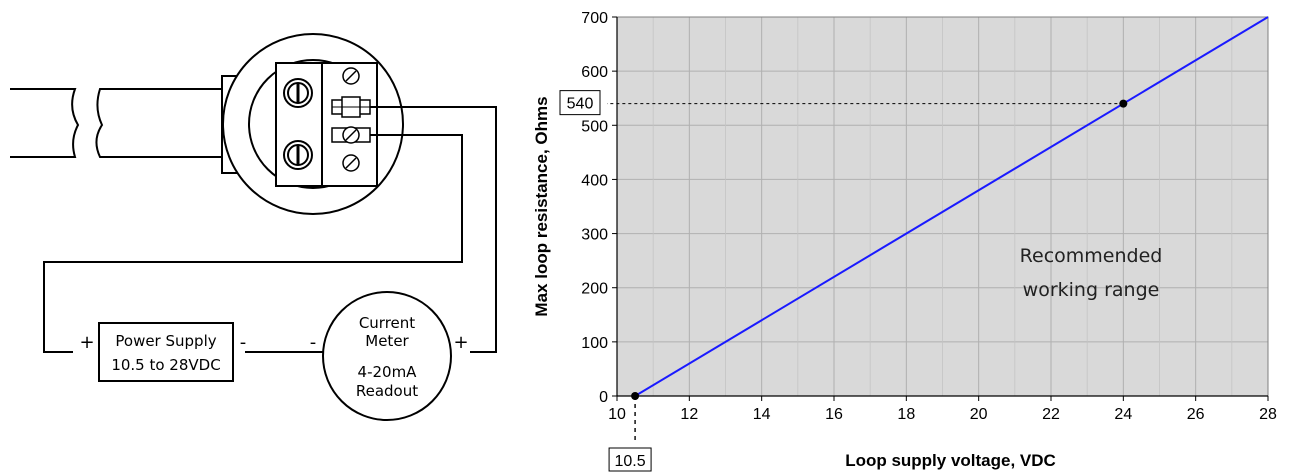 Image resolution: width=1295 pixels, height=474 pixels. What do you see at coordinates (594, 126) in the screenshot?
I see `y-tick-label: 500` at bounding box center [594, 126].